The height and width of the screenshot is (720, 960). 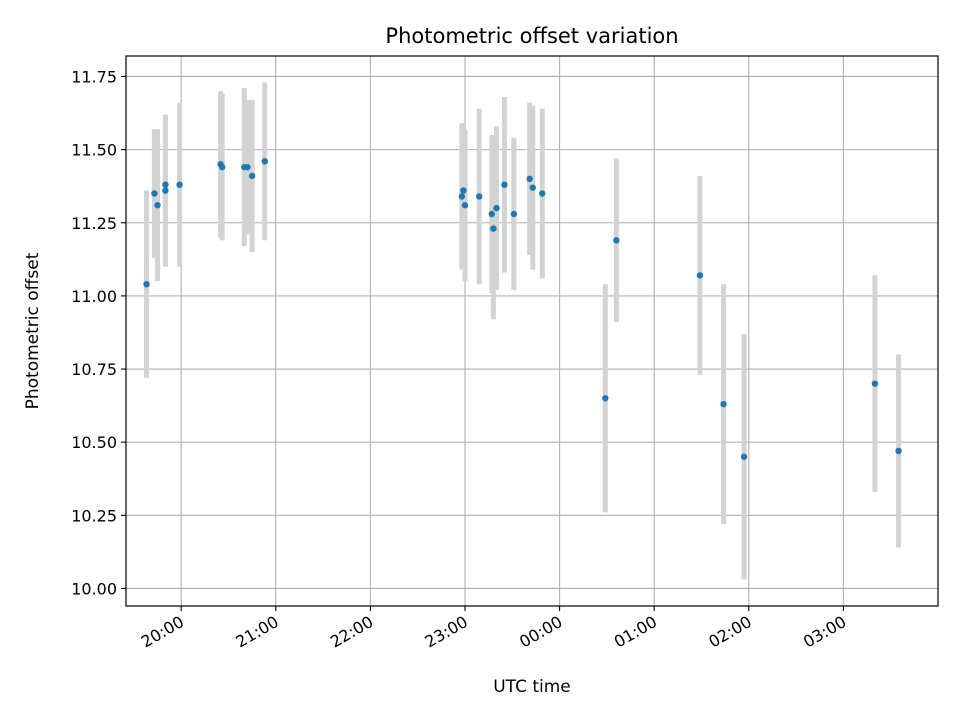 I want to click on y-tick-label: 11.25, so click(x=94, y=223).